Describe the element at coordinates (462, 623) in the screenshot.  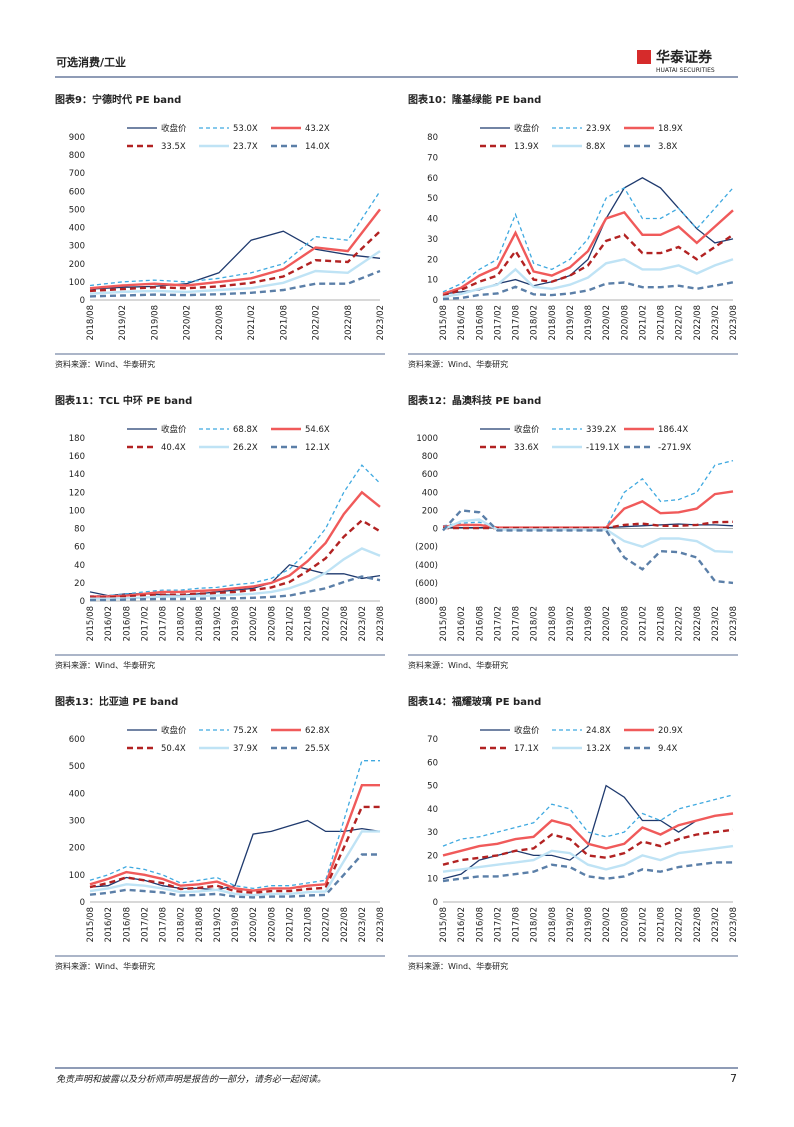
I see `x-tick-label: 2016/02` at that location.